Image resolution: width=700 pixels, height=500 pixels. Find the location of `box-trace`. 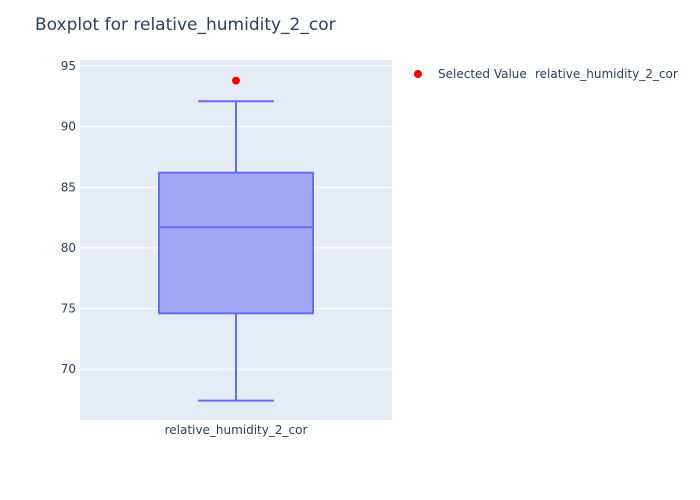

box-trace is located at coordinates (236, 251).